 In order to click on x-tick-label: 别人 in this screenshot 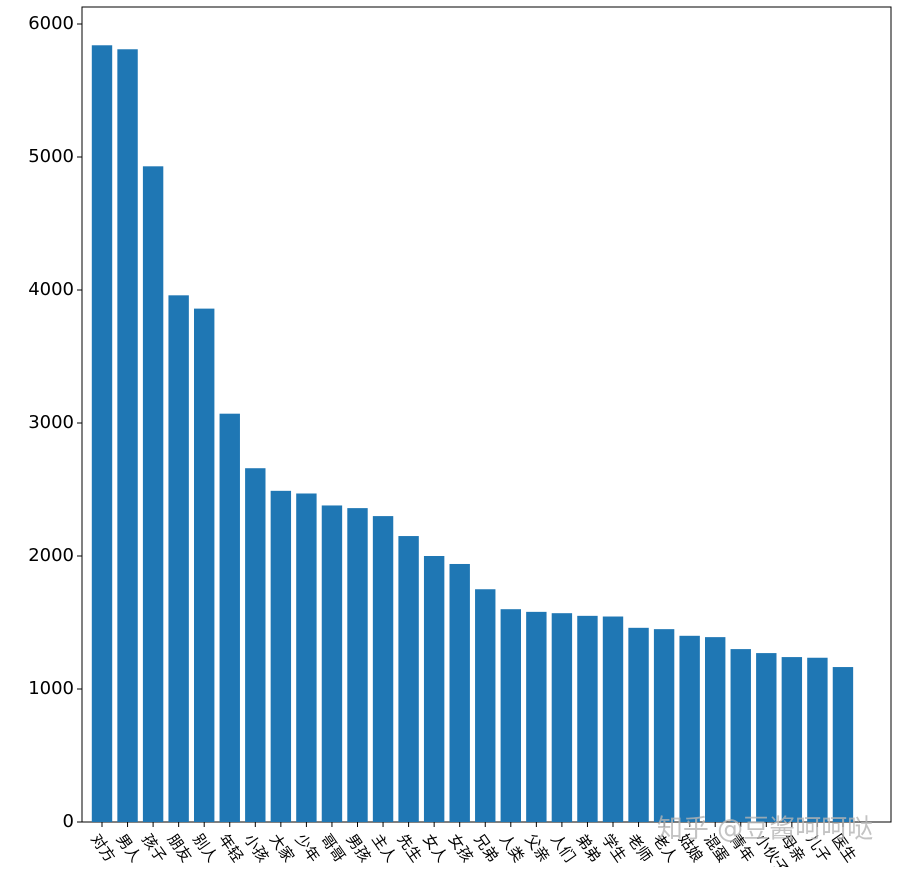, I will do `click(205, 848)`.